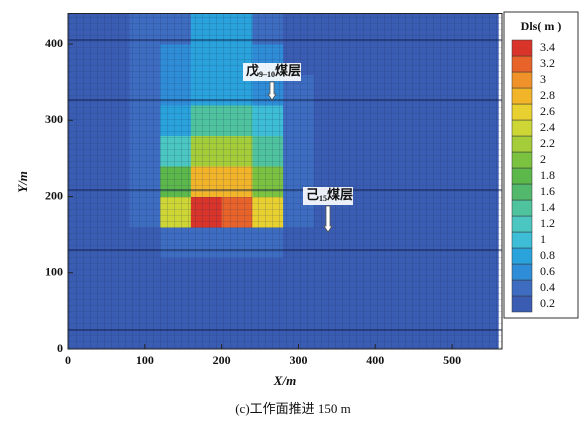  Describe the element at coordinates (312, 194) in the screenshot. I see `annotation-prefix: 己` at that location.